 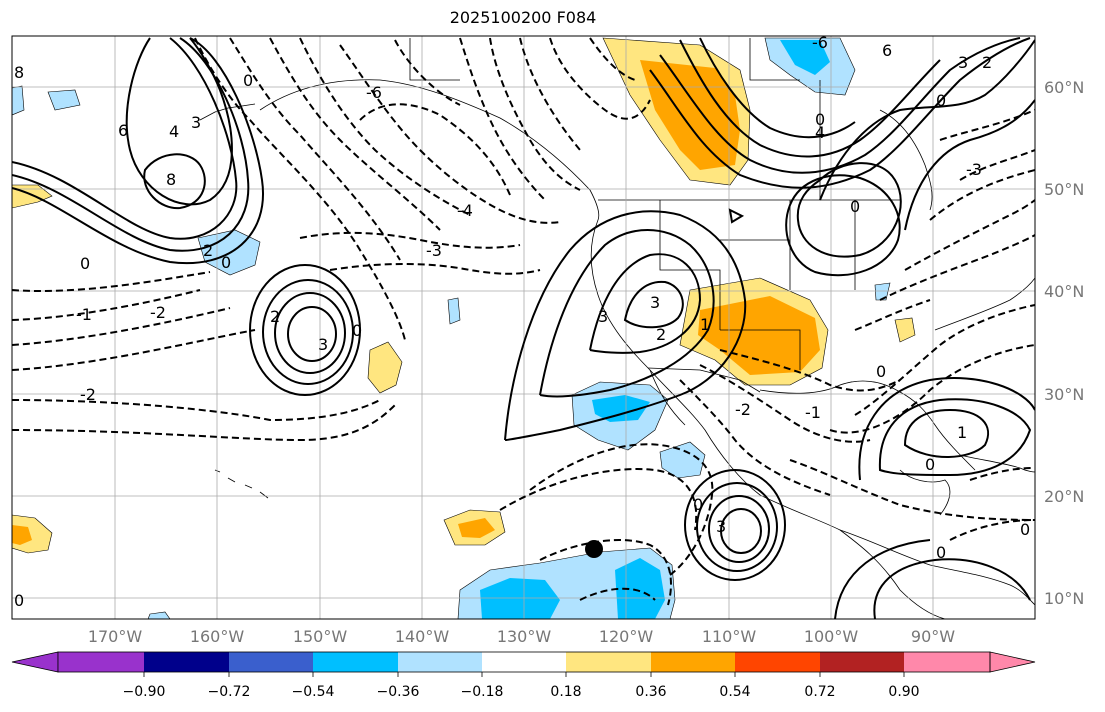 I want to click on contour-label: -6, so click(x=374, y=92).